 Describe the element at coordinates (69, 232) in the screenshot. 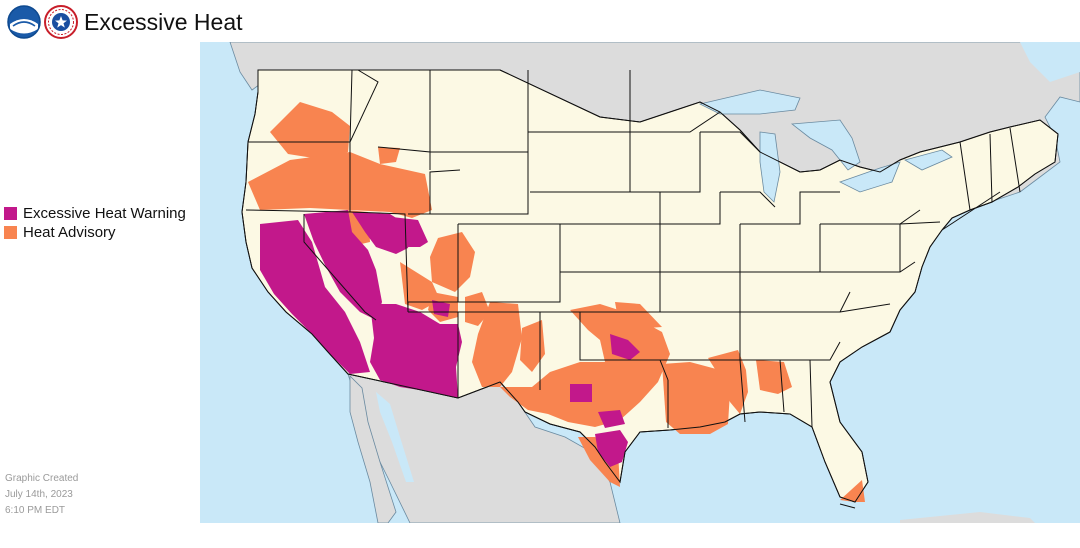

I see `legend-label-advisory: Heat Advisory` at that location.